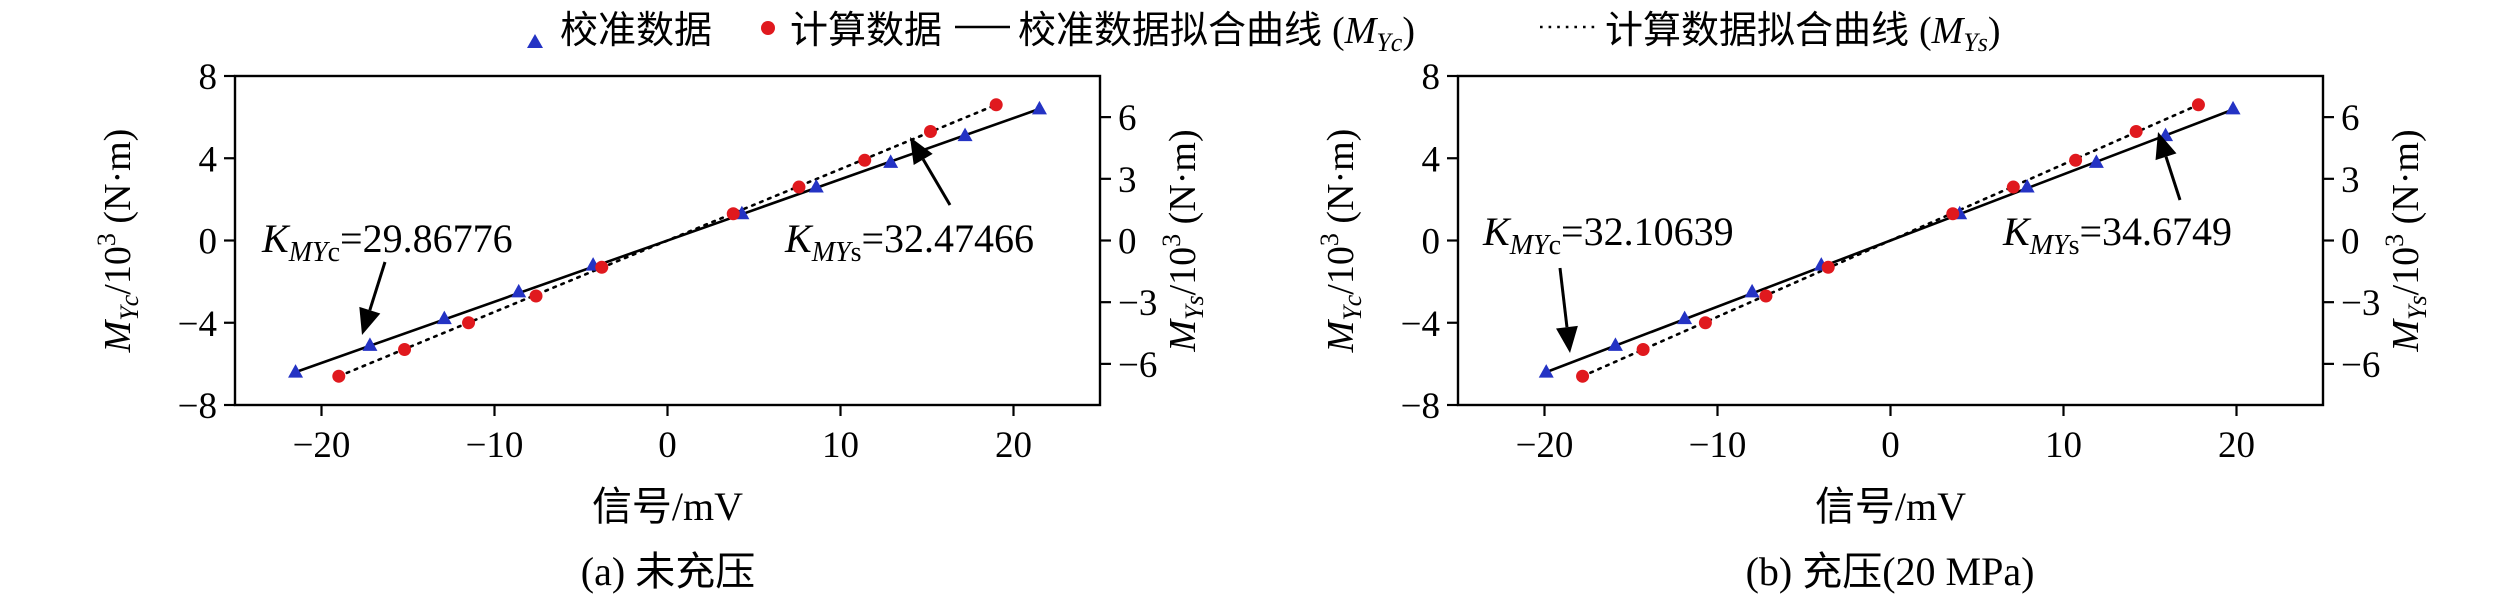 The height and width of the screenshot is (601, 2520). I want to click on legend-item-computed: 计算数据, so click(851, 31).